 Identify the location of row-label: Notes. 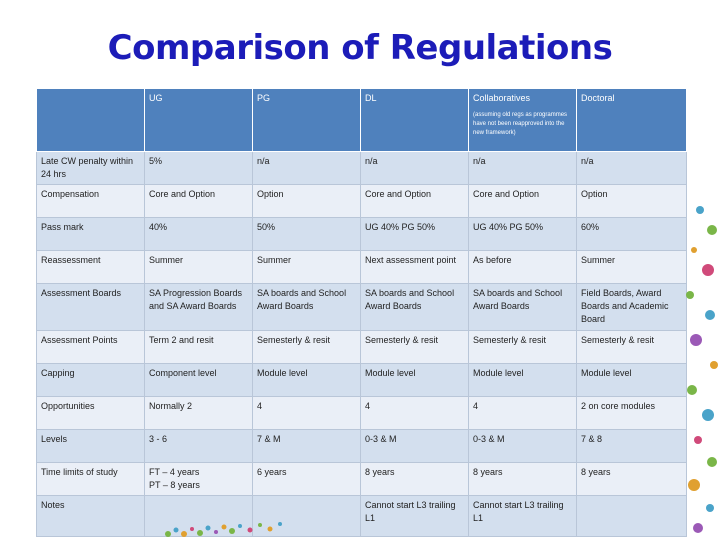
(90, 516).